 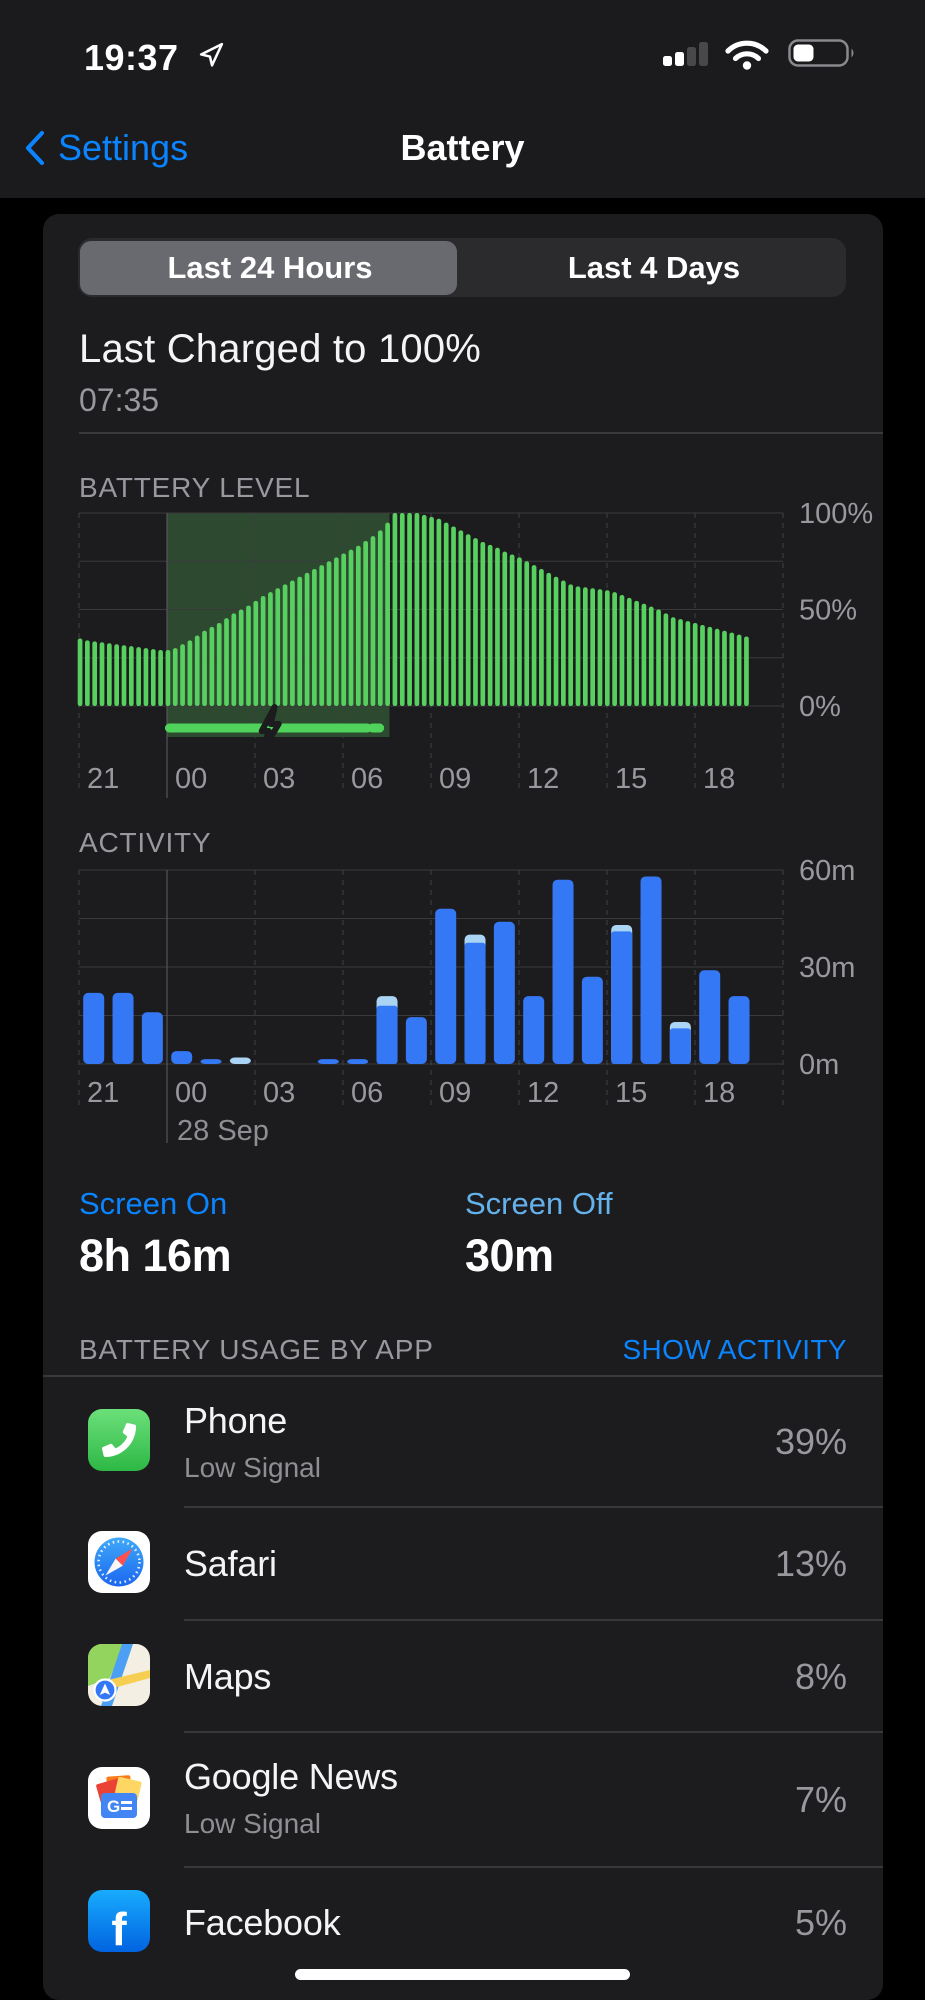 What do you see at coordinates (462, 147) in the screenshot?
I see `page-title: Battery` at bounding box center [462, 147].